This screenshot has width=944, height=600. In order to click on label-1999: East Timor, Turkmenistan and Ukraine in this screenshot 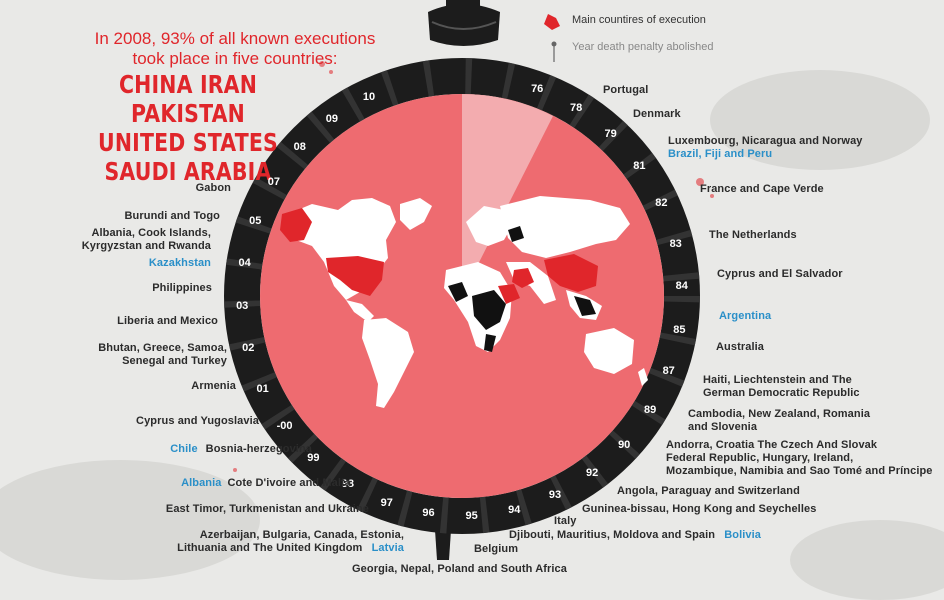, I will do `click(267, 509)`.